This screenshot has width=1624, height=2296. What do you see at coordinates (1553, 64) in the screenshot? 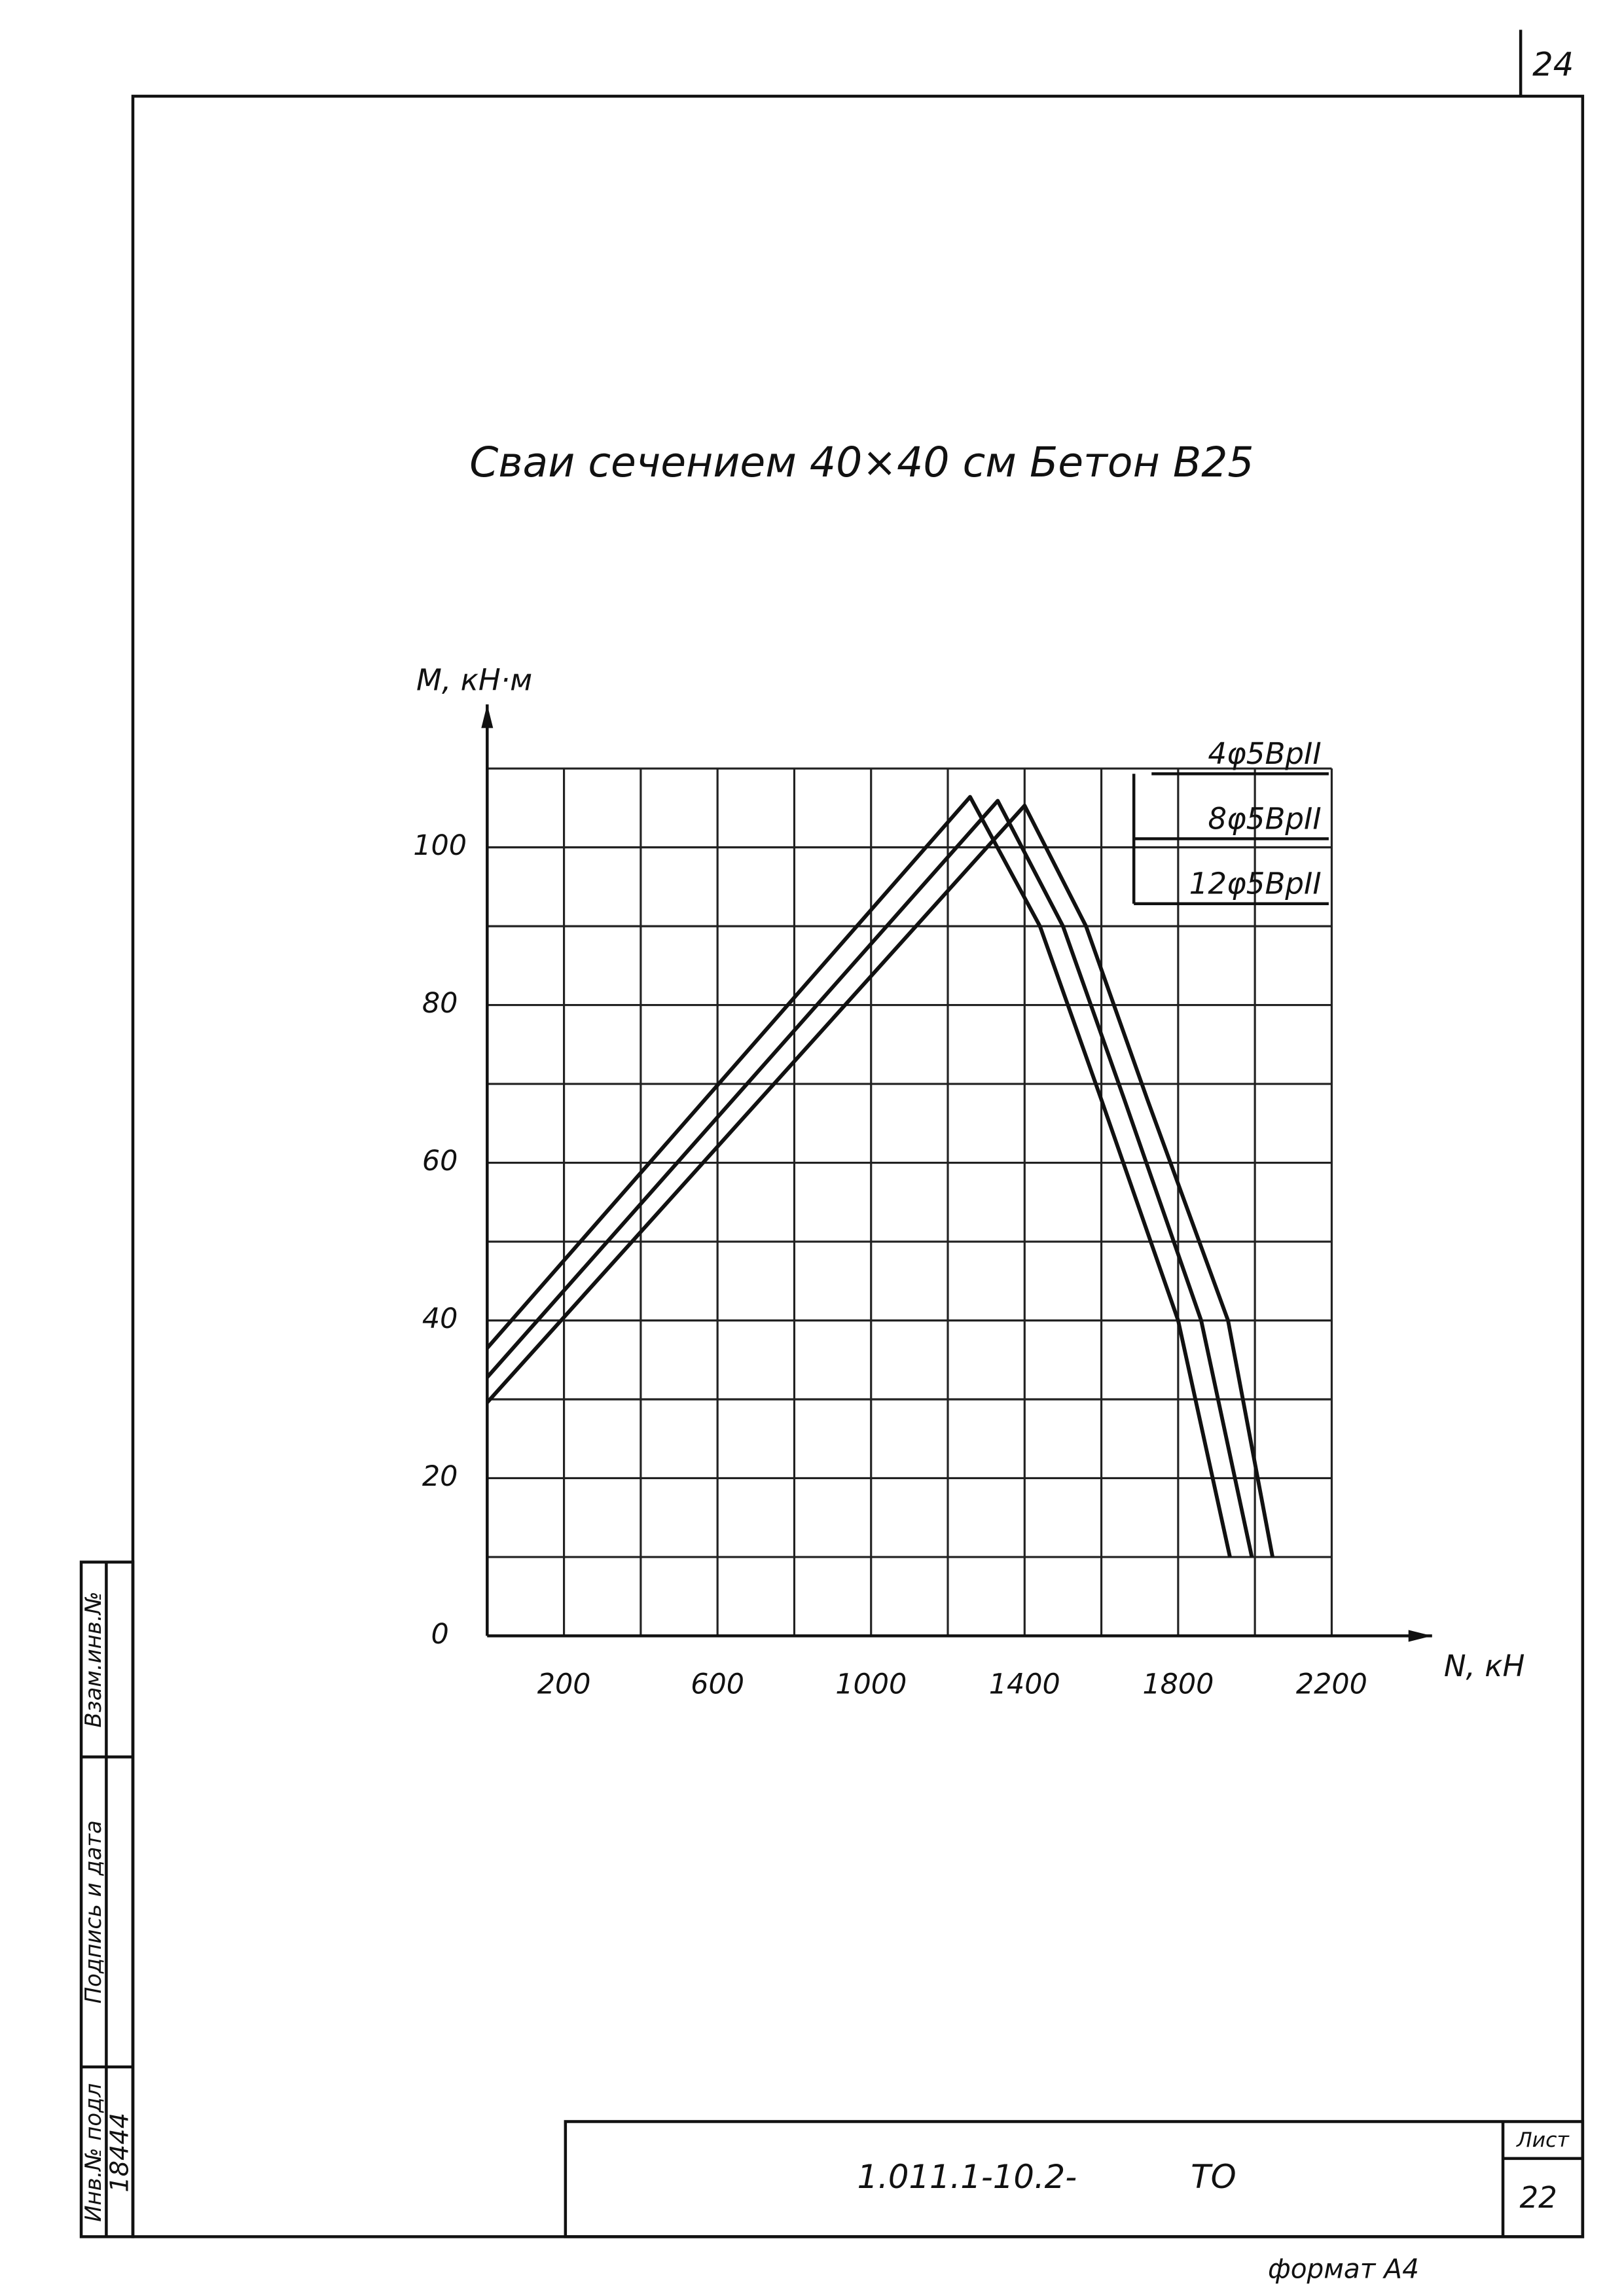
I see `page-number: 24` at bounding box center [1553, 64].